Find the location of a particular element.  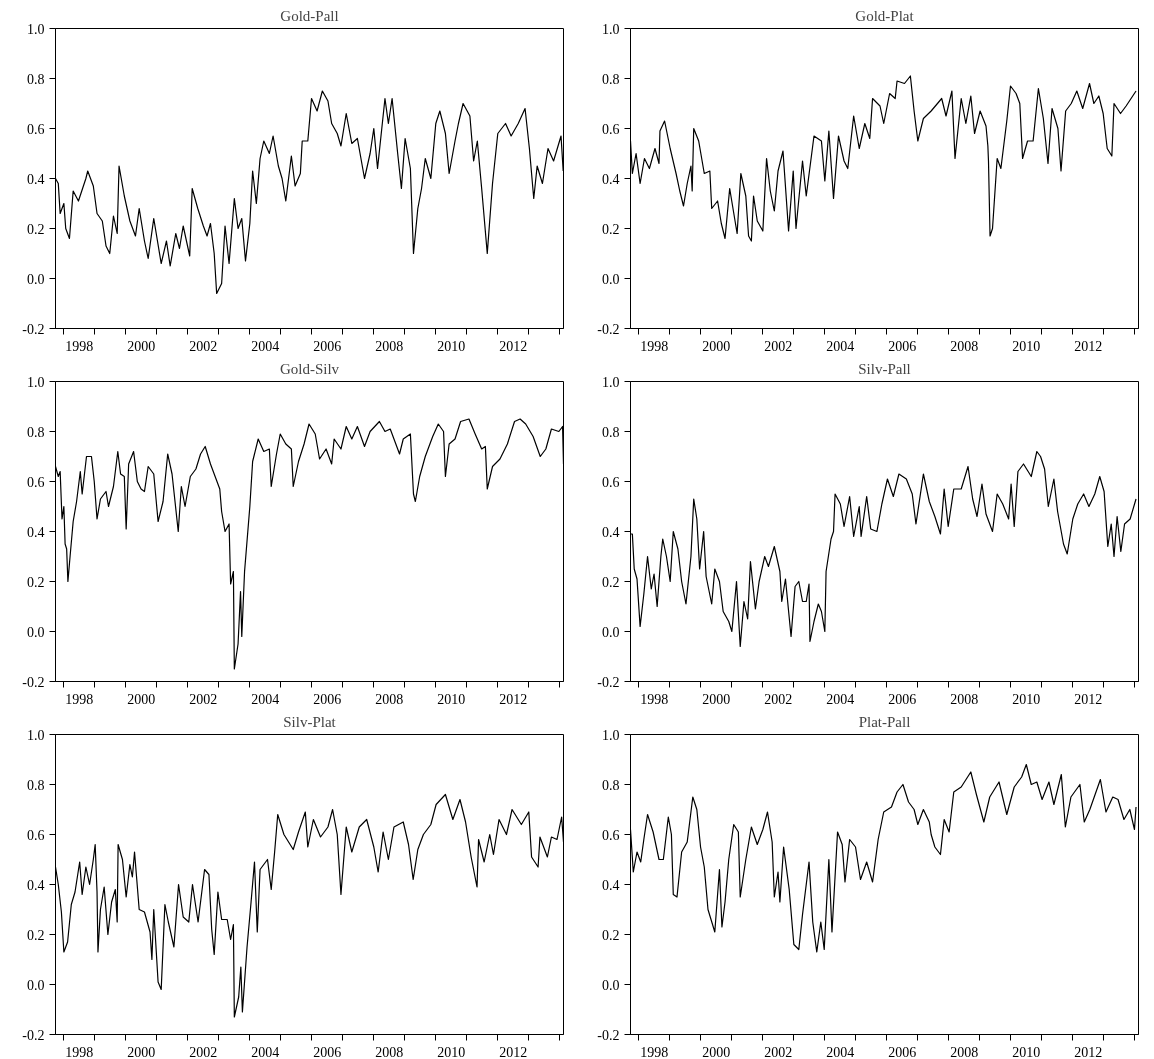

chart-title: Gold-Pall is located at coordinates (309, 15).